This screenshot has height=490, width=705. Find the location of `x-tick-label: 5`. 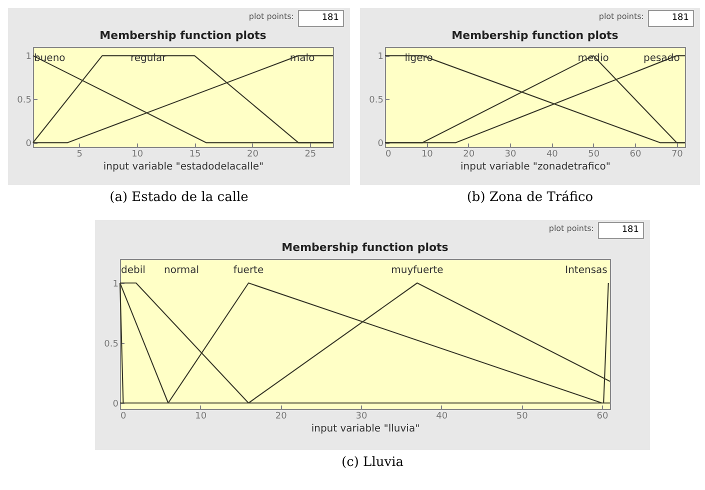

x-tick-label: 5 is located at coordinates (79, 155).